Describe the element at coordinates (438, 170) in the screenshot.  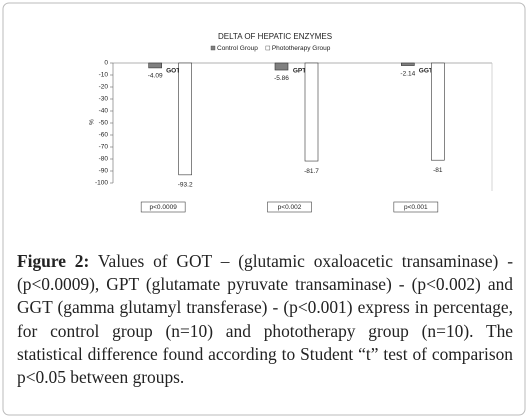
I see `value-label: -81` at that location.